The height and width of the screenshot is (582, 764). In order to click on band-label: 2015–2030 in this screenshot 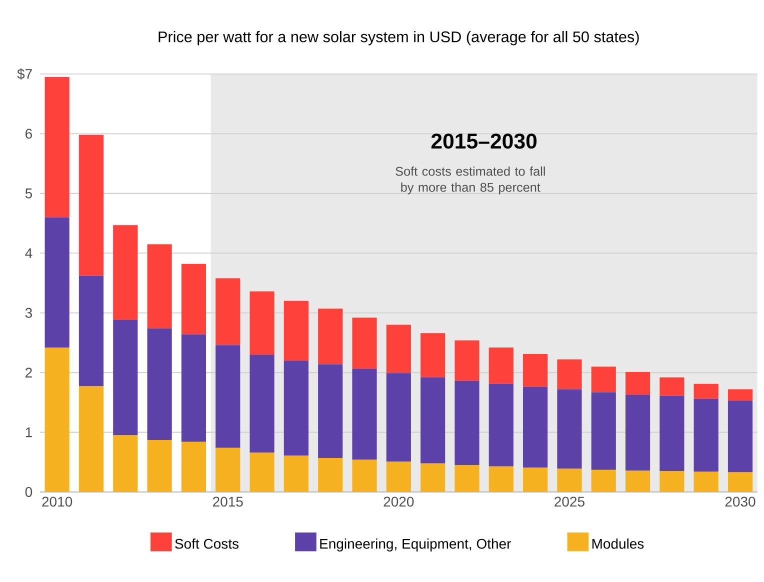, I will do `click(484, 141)`.